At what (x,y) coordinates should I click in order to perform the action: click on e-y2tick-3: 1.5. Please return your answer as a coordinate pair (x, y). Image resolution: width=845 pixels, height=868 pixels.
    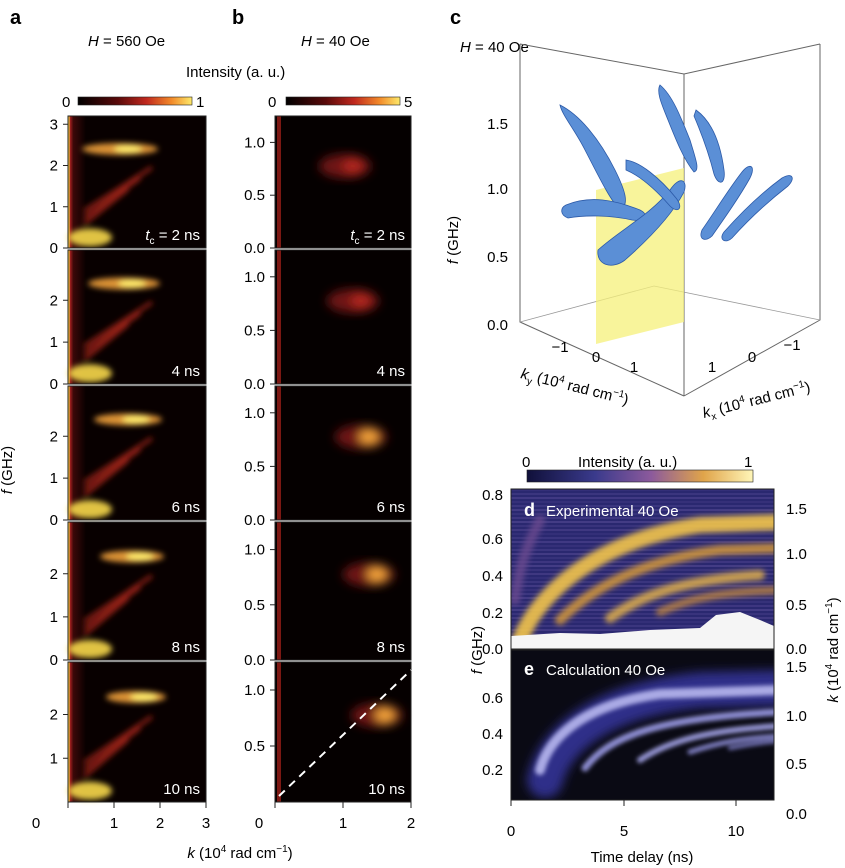
    Looking at the image, I should click on (796, 667).